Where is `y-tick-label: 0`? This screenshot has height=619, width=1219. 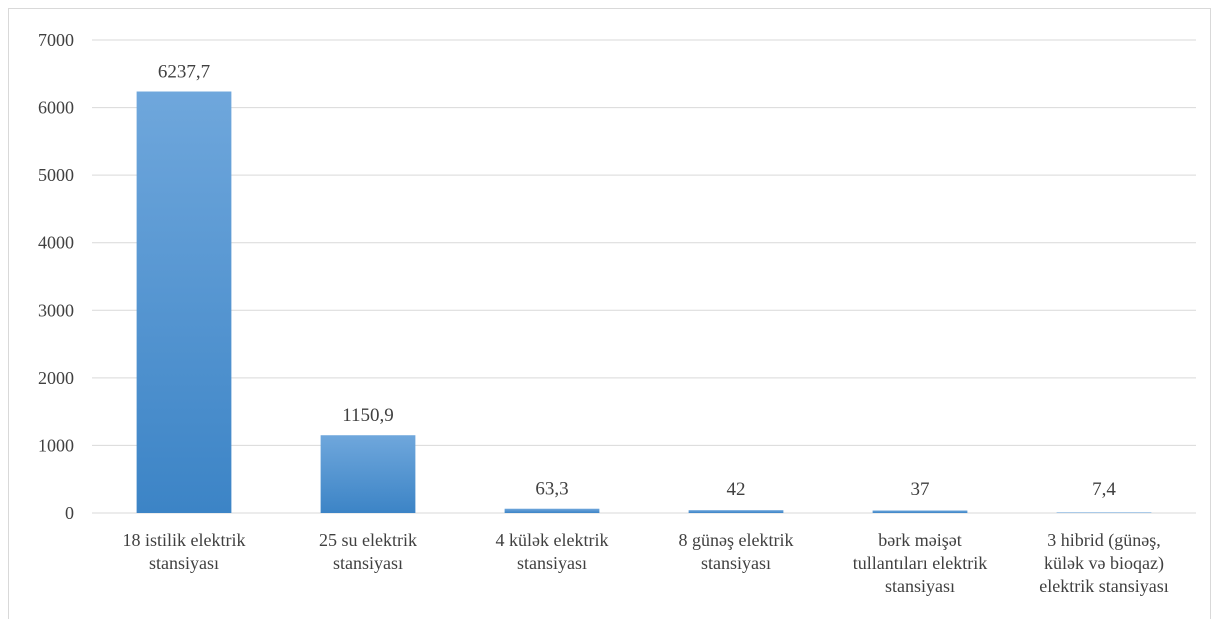 y-tick-label: 0 is located at coordinates (69, 513).